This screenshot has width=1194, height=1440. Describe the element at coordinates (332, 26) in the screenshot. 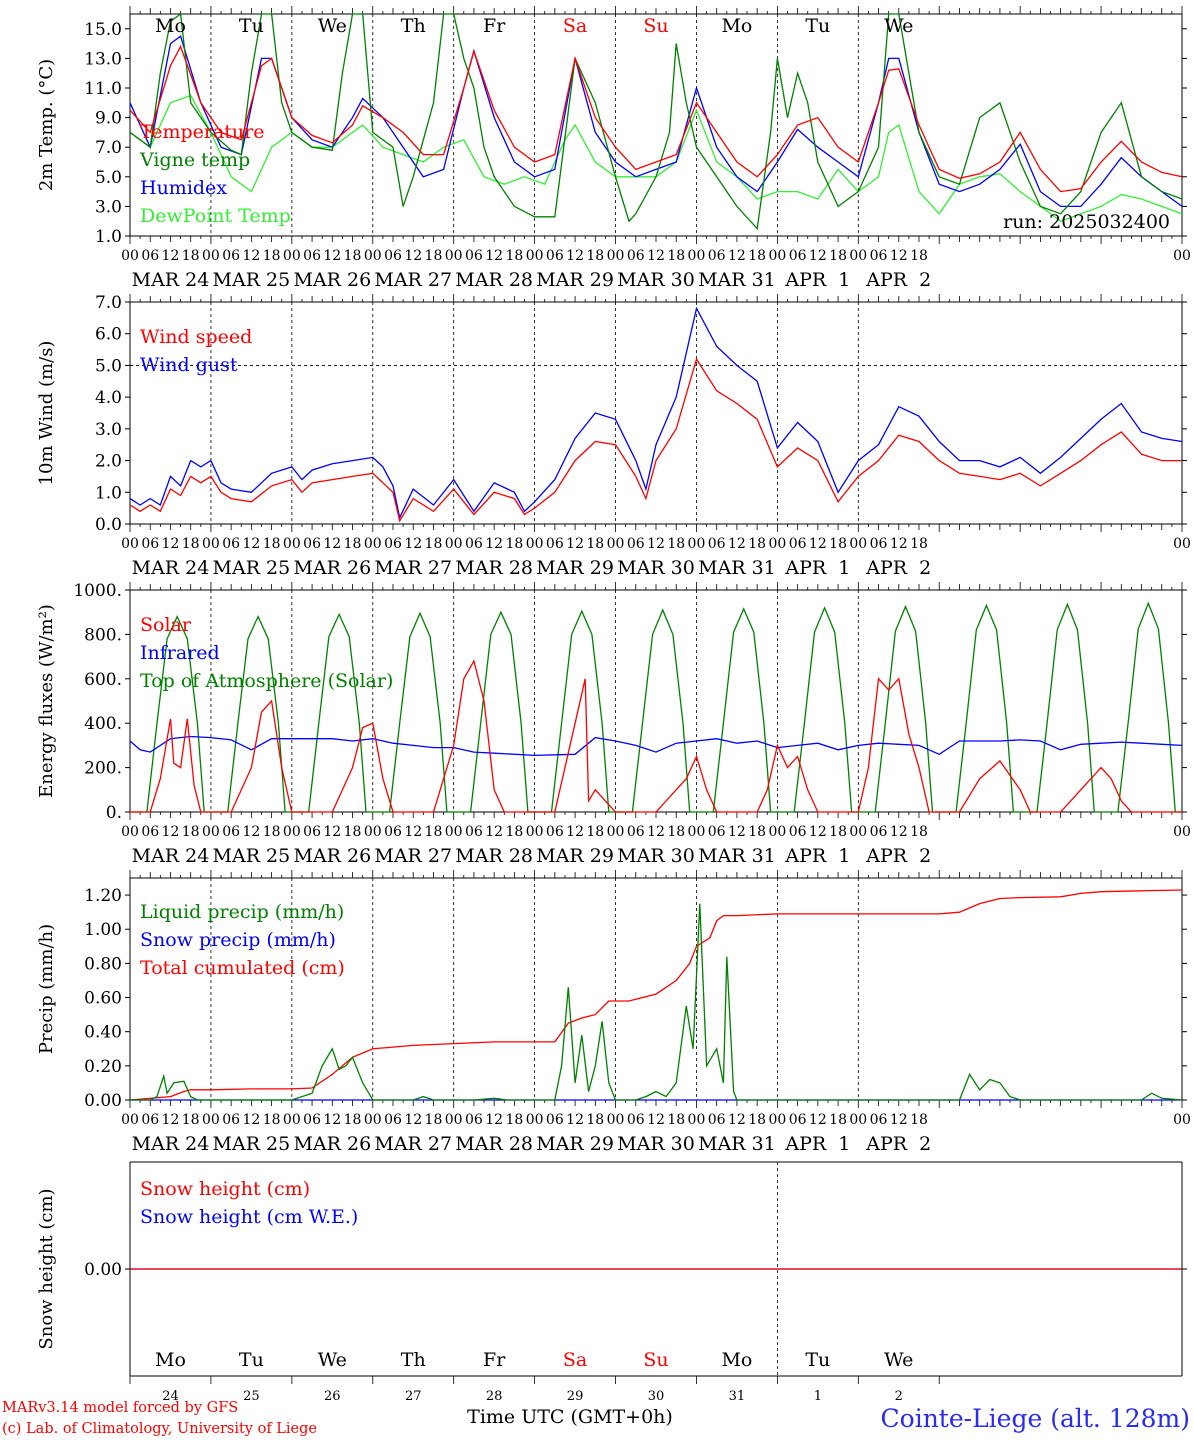

I see `day-name-top: We` at that location.